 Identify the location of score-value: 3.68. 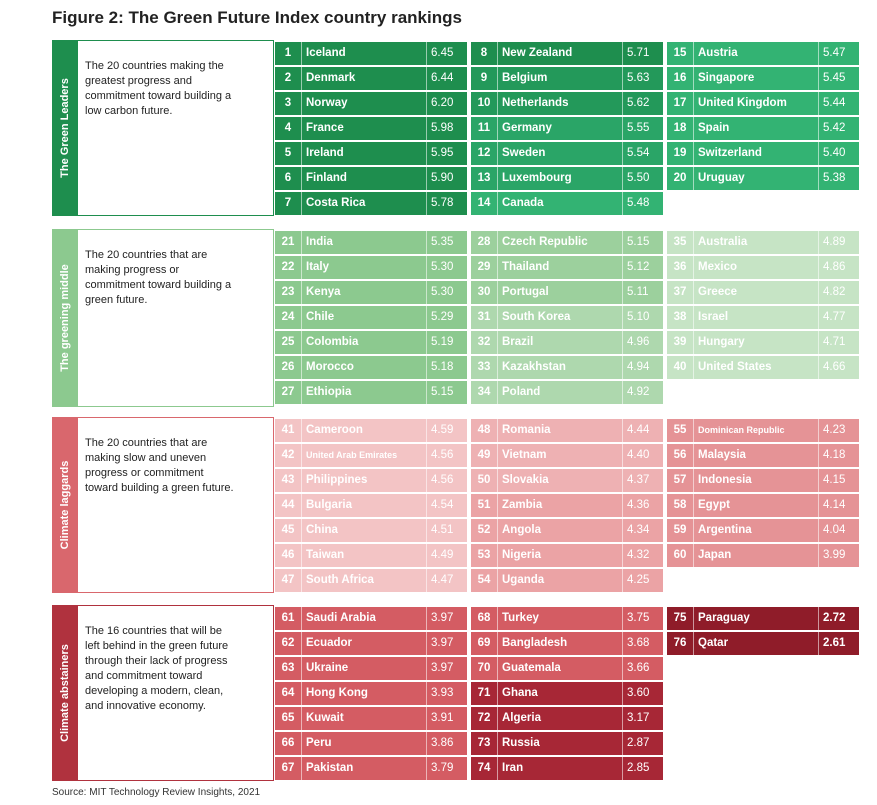
(642, 643).